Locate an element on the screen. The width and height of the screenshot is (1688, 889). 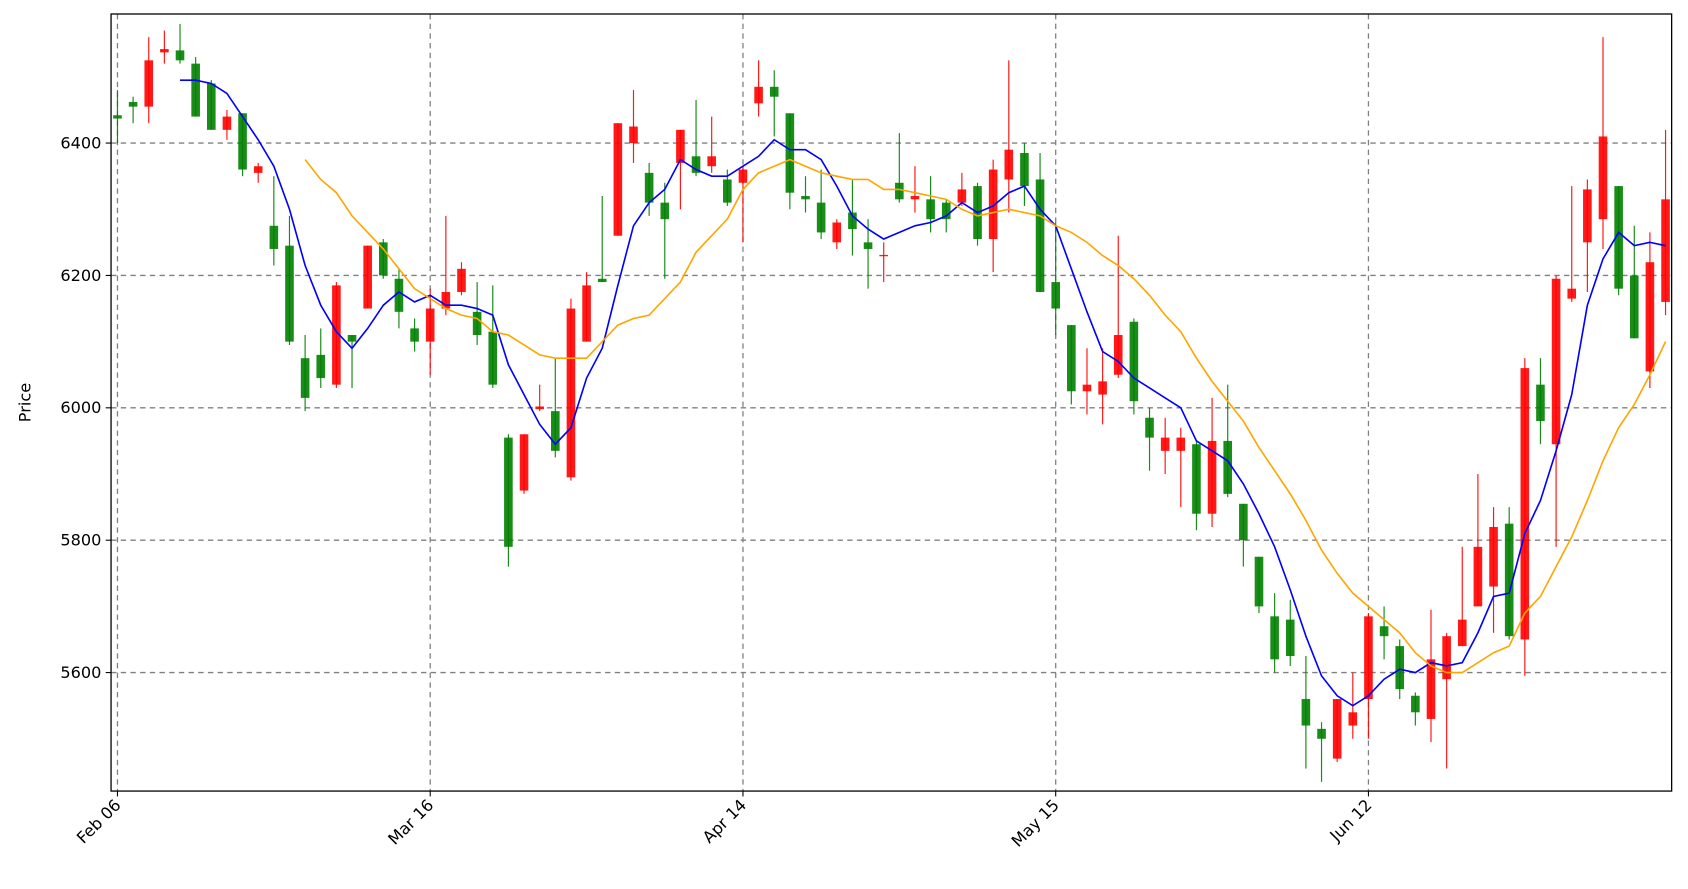
y-tick-label: 5800 is located at coordinates (80, 540).